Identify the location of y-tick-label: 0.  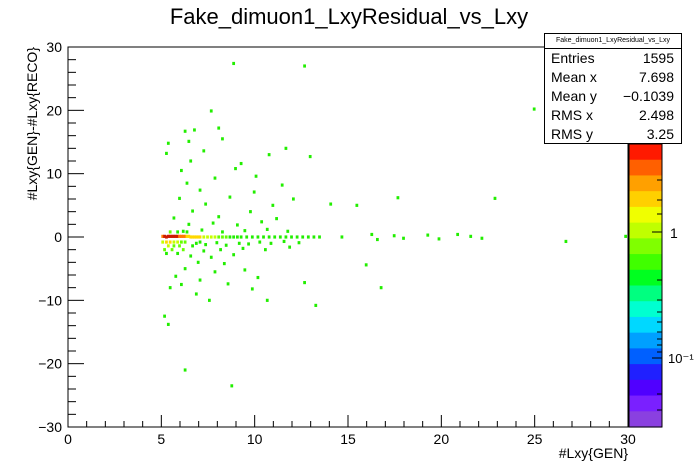
(58, 237).